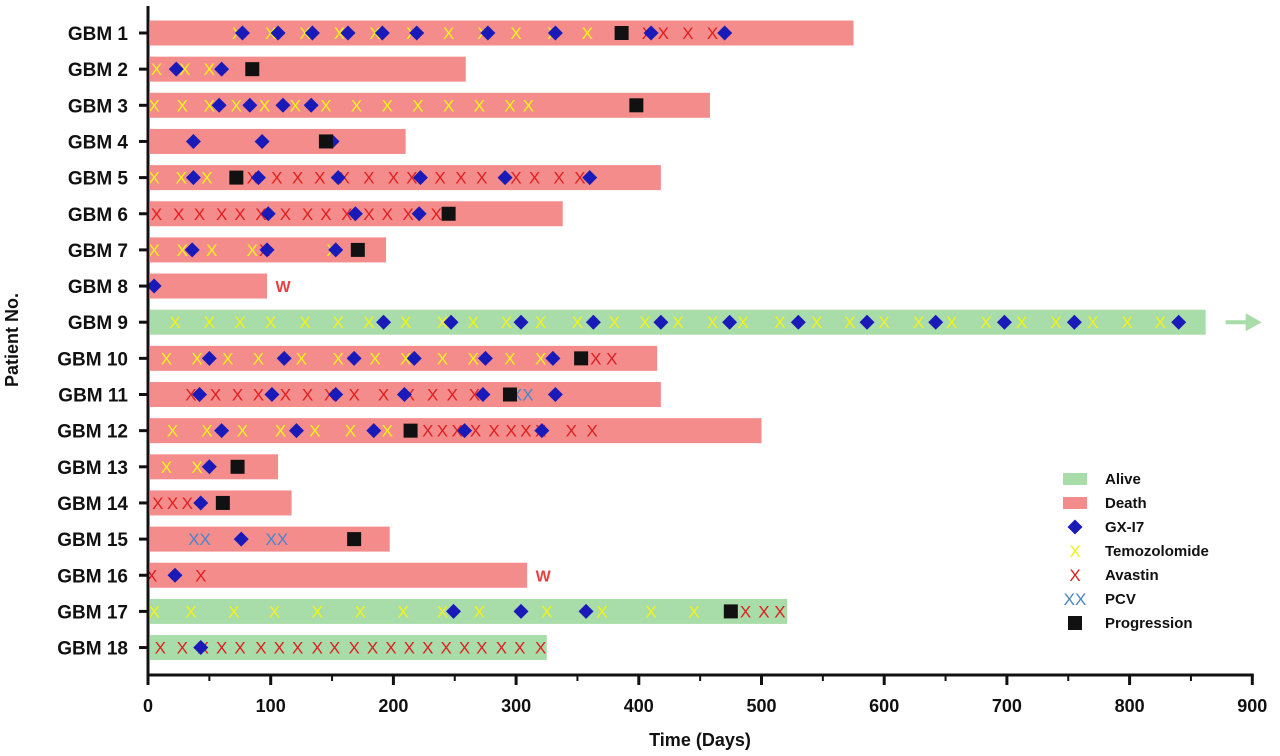 This screenshot has height=756, width=1280. What do you see at coordinates (761, 706) in the screenshot?
I see `x-tick-label: 500` at bounding box center [761, 706].